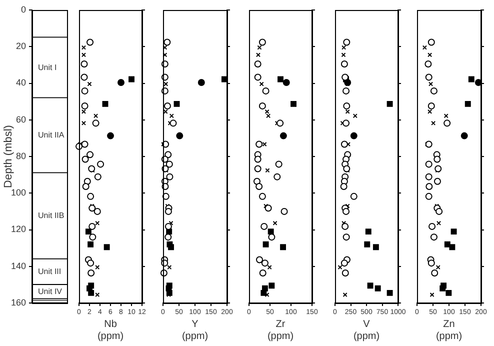  What do you see at coordinates (18, 302) in the screenshot?
I see `y-tick-label: 160` at bounding box center [18, 302].